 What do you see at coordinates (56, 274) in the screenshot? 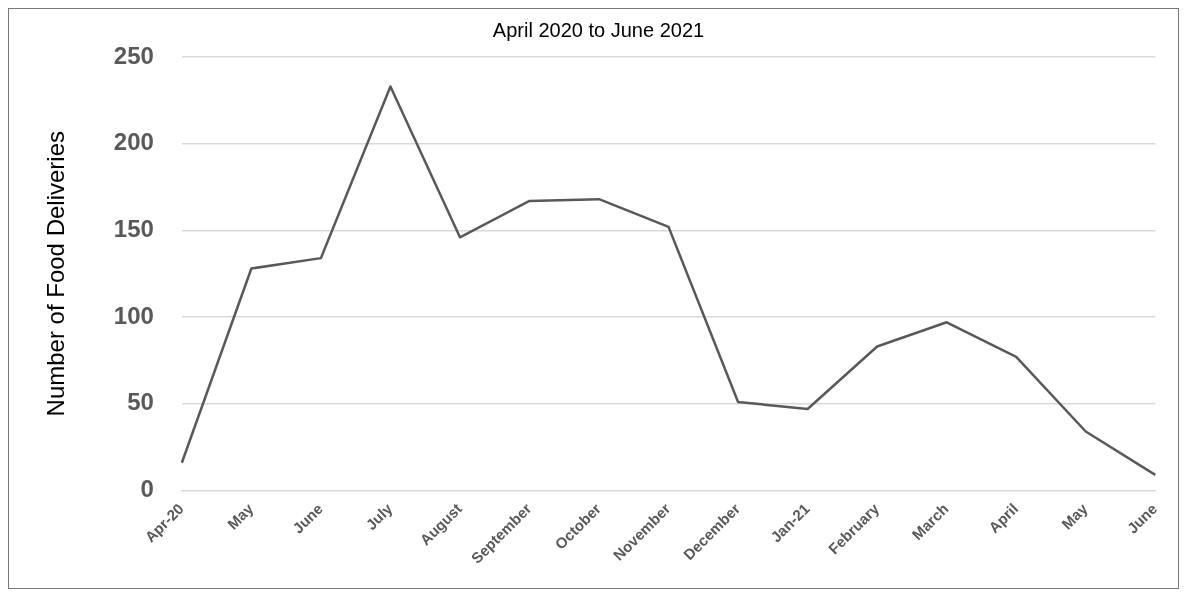
I see `y-axis-title: Number of Food Deliveries` at bounding box center [56, 274].